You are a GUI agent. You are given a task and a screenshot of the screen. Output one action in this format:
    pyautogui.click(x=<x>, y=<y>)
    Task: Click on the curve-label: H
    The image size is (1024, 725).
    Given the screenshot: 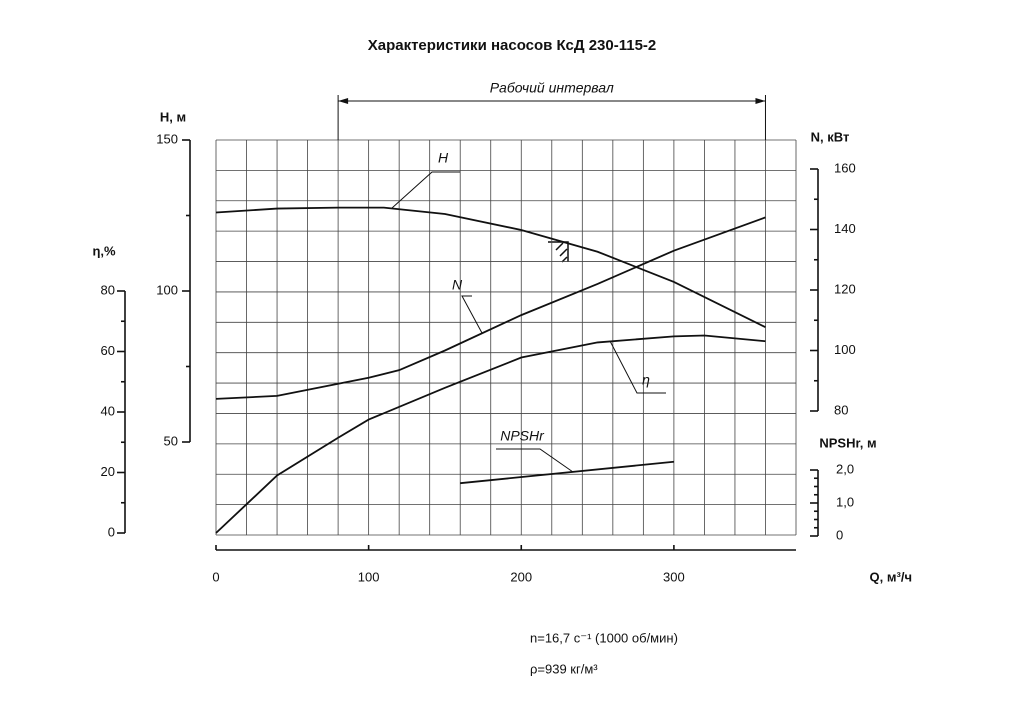 What is the action you would take?
    pyautogui.click(x=443, y=158)
    